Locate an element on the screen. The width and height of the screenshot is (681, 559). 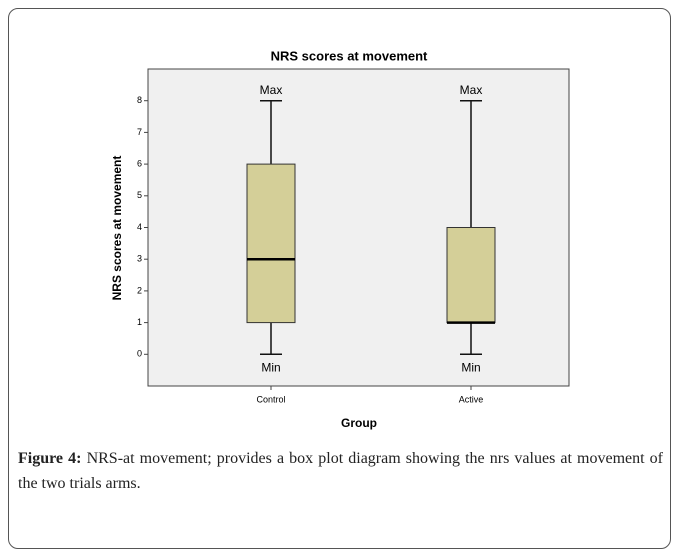
y-tick-label: 5 is located at coordinates (139, 195).